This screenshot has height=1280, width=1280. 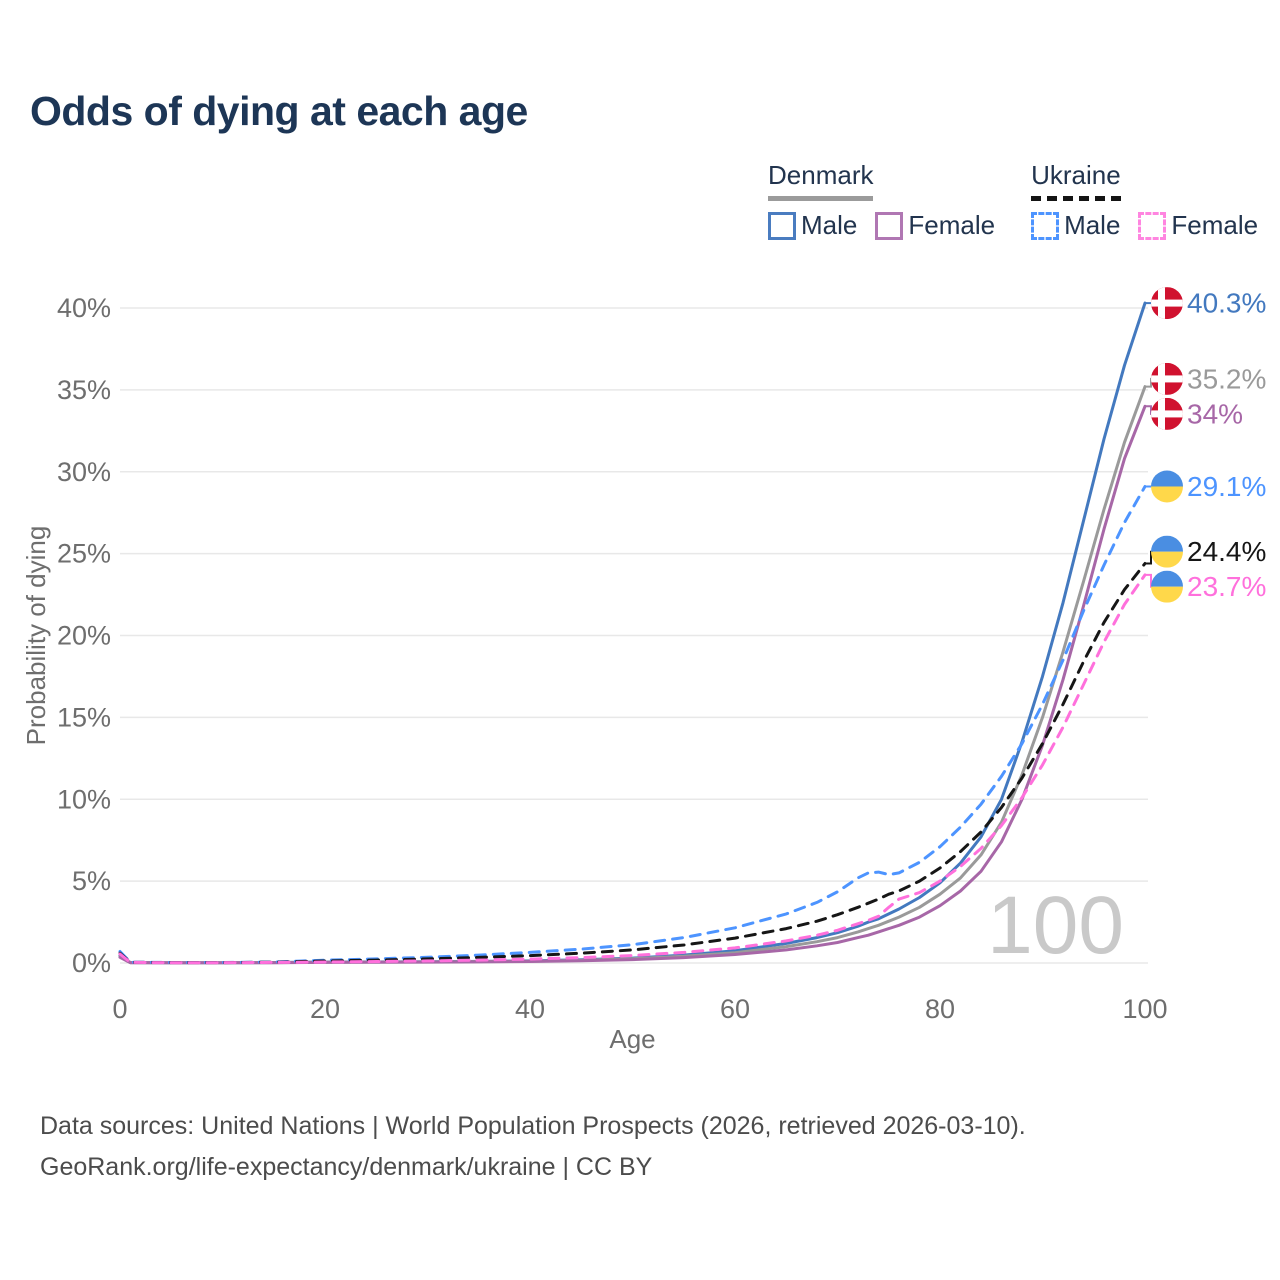 I want to click on x-tick-label: 100, so click(x=1144, y=1009).